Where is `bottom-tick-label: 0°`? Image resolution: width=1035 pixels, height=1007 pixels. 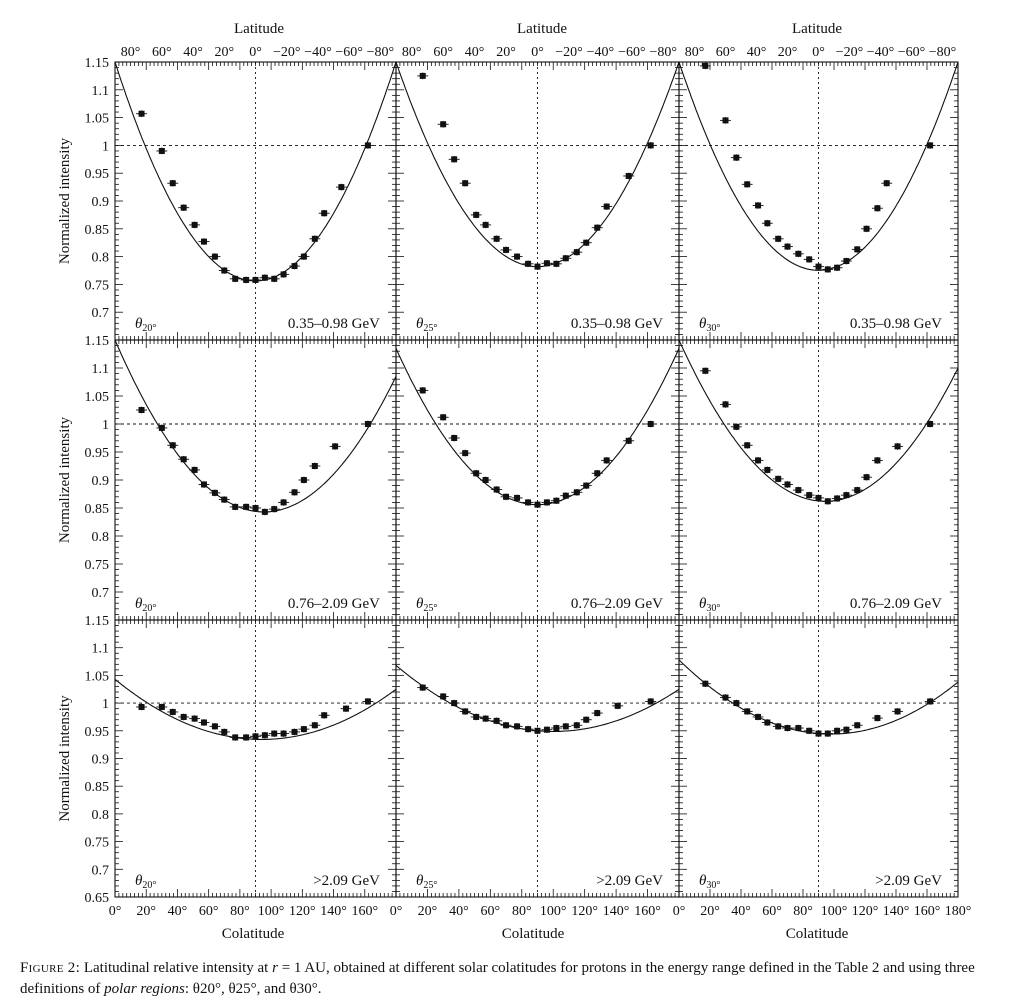
bottom-tick-label: 0° is located at coordinates (396, 911).